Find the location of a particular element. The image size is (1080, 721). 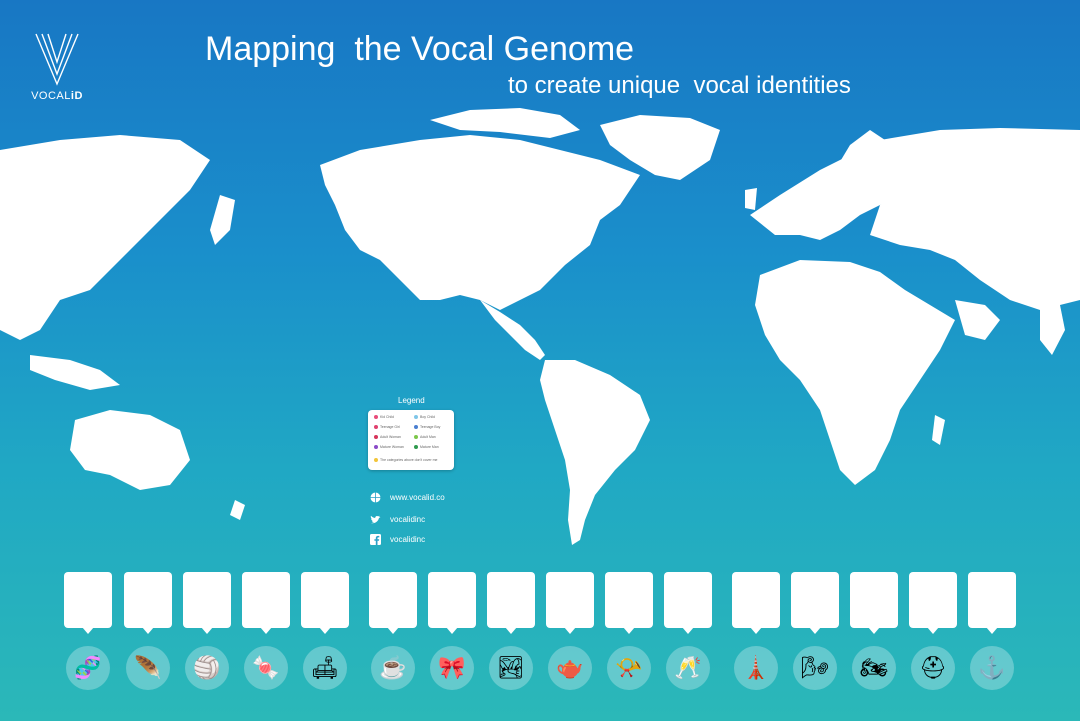

windmill-icon: 🌬 is located at coordinates (815, 668).